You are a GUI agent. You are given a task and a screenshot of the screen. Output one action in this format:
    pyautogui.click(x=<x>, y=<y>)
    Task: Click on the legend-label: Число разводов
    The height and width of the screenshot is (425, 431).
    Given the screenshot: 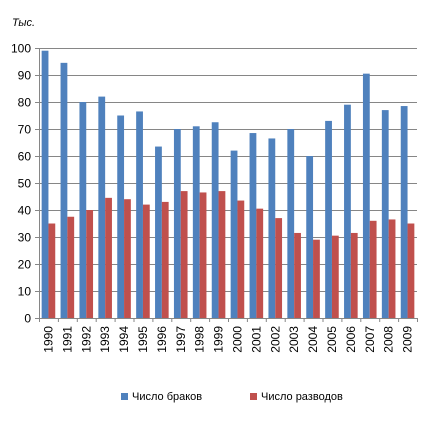 What is the action you would take?
    pyautogui.click(x=302, y=397)
    